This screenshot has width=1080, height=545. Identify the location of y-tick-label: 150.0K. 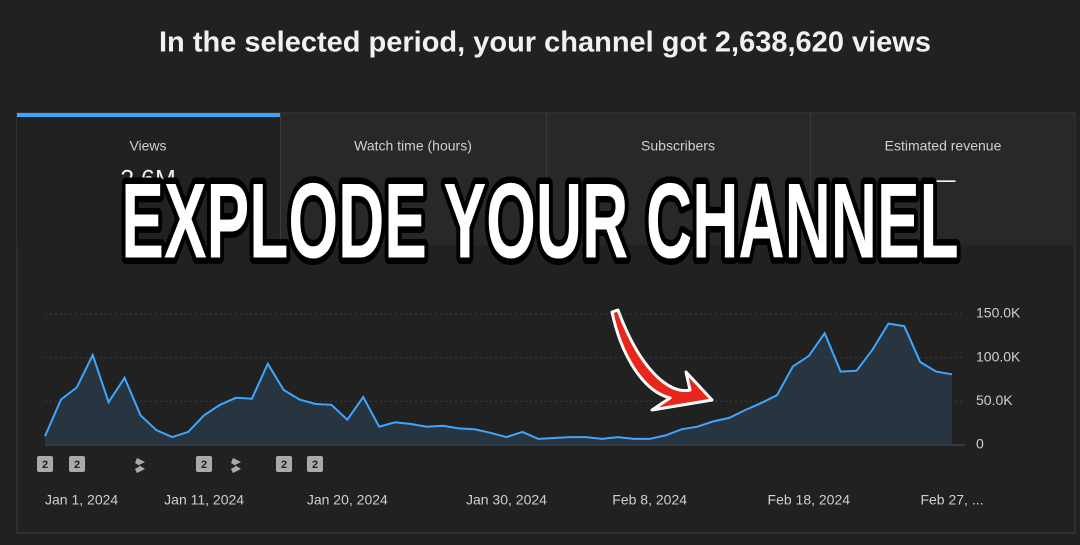
(998, 313).